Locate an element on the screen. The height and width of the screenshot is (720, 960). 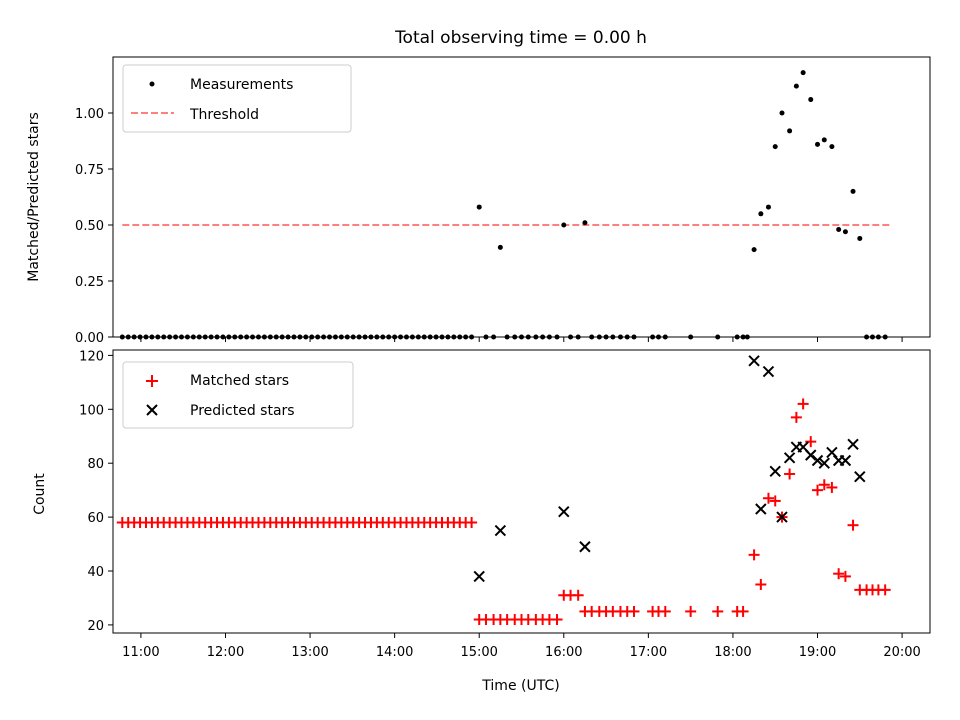
legend-threshold-label: Threshold is located at coordinates (224, 115).